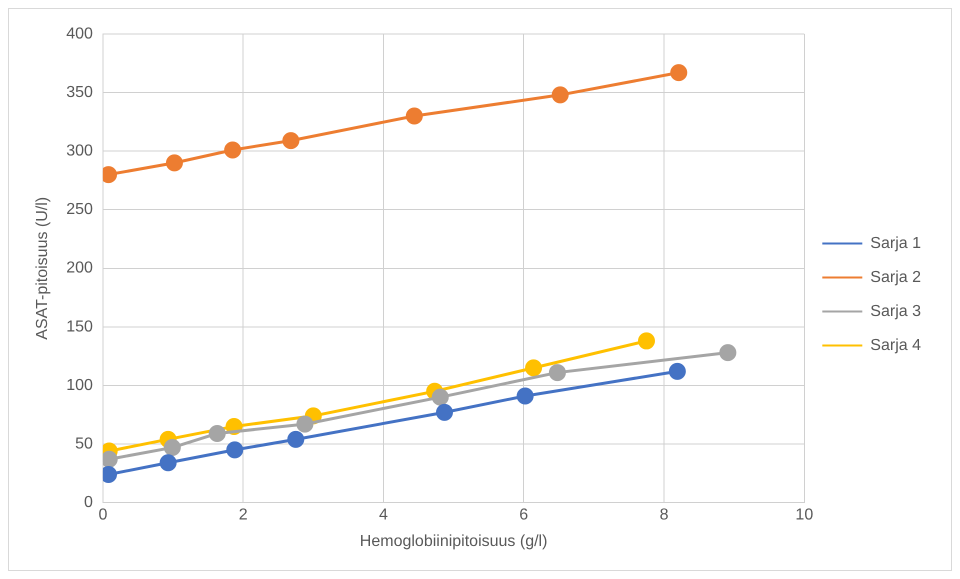  Describe the element at coordinates (896, 311) in the screenshot. I see `legend-label: Sarja 3` at that location.